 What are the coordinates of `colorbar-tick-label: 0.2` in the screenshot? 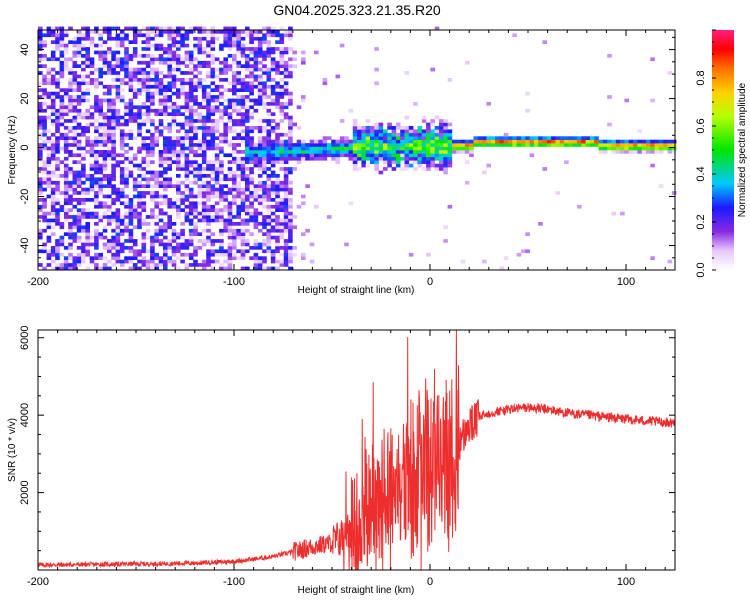 It's located at (701, 221).